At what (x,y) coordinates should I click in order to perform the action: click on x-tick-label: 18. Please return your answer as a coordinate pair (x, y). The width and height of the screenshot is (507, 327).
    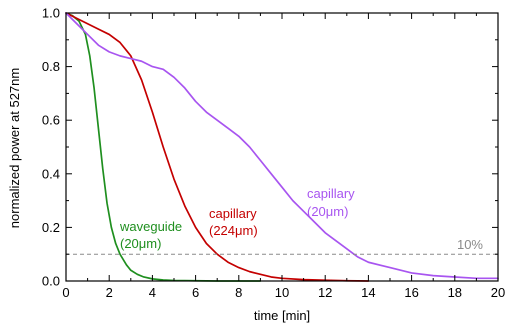
    Looking at the image, I should click on (455, 292).